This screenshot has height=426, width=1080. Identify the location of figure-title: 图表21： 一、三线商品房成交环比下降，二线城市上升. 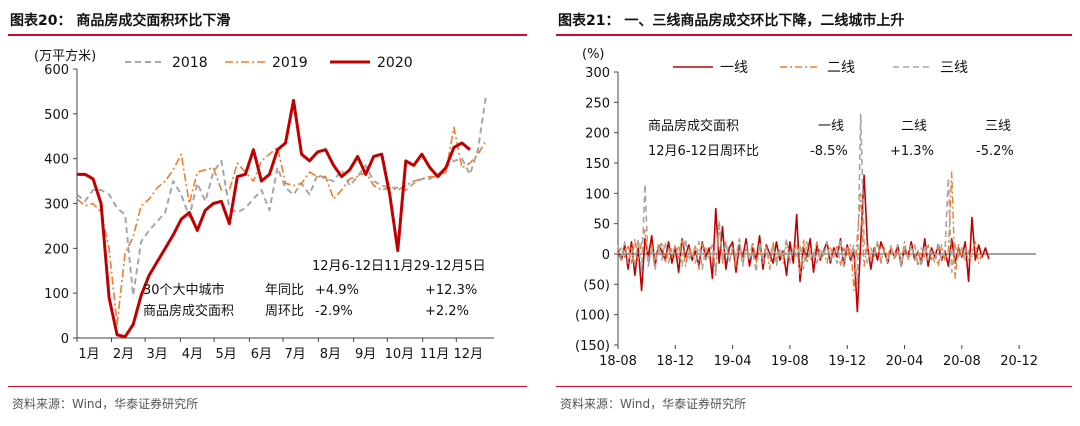
(731, 21).